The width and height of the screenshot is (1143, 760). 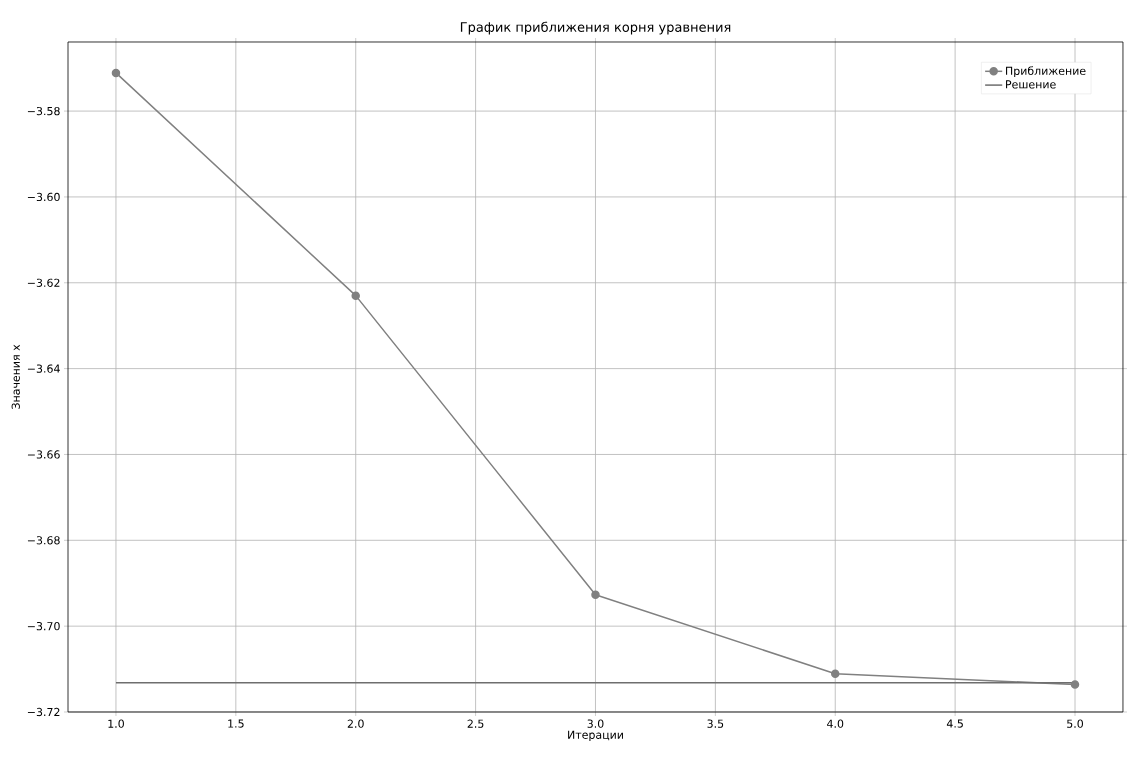 I want to click on legend-label: Решение, so click(x=1031, y=84).